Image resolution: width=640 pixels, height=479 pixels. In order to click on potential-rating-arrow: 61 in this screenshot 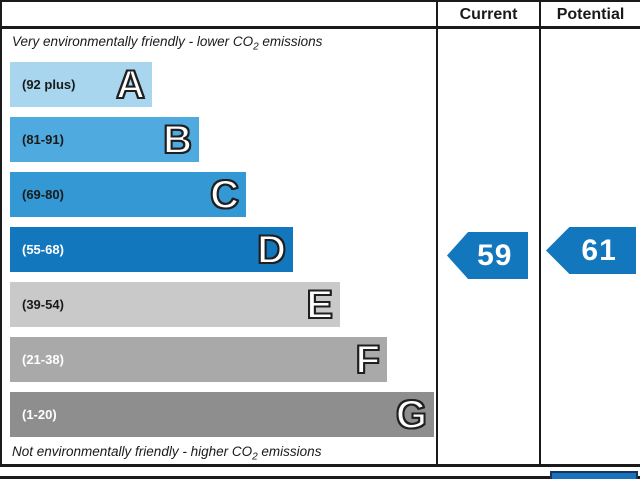, I will do `click(591, 250)`.